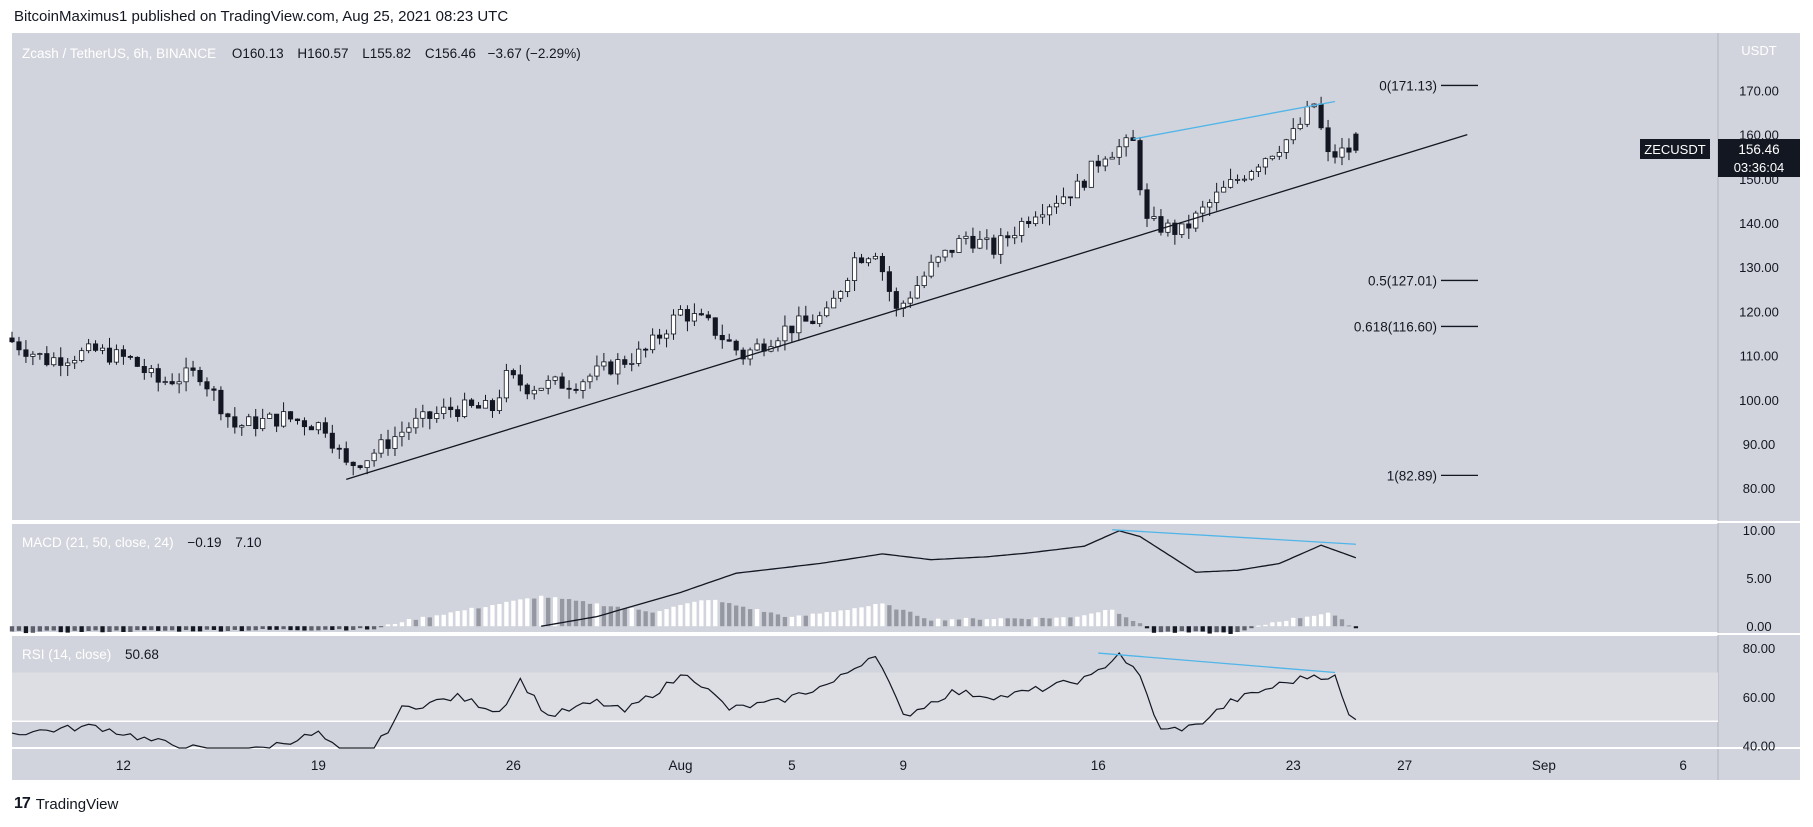 The width and height of the screenshot is (1813, 827). What do you see at coordinates (1402, 280) in the screenshot?
I see `fib-level-label: 0.5(127.01)` at bounding box center [1402, 280].